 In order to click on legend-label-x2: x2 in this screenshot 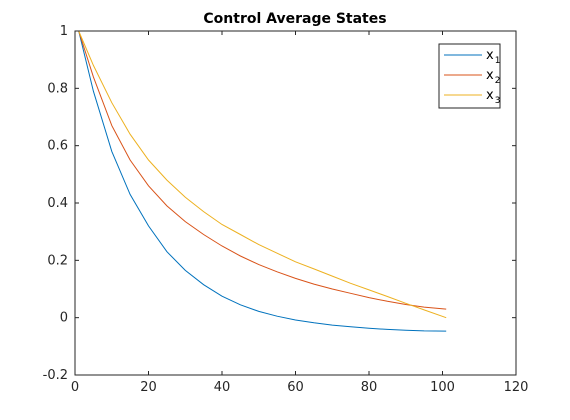, I will do `click(493, 77)`.